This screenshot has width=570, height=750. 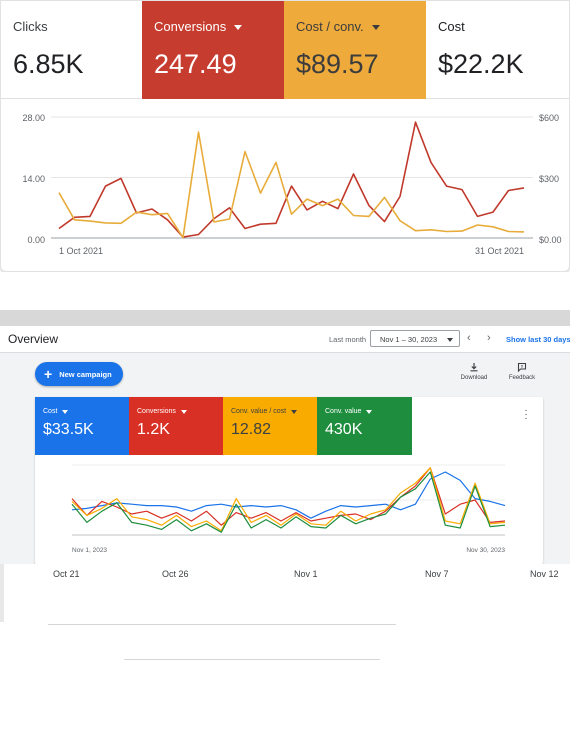 I want to click on x-axis-tick: Nov 12, so click(x=544, y=574).